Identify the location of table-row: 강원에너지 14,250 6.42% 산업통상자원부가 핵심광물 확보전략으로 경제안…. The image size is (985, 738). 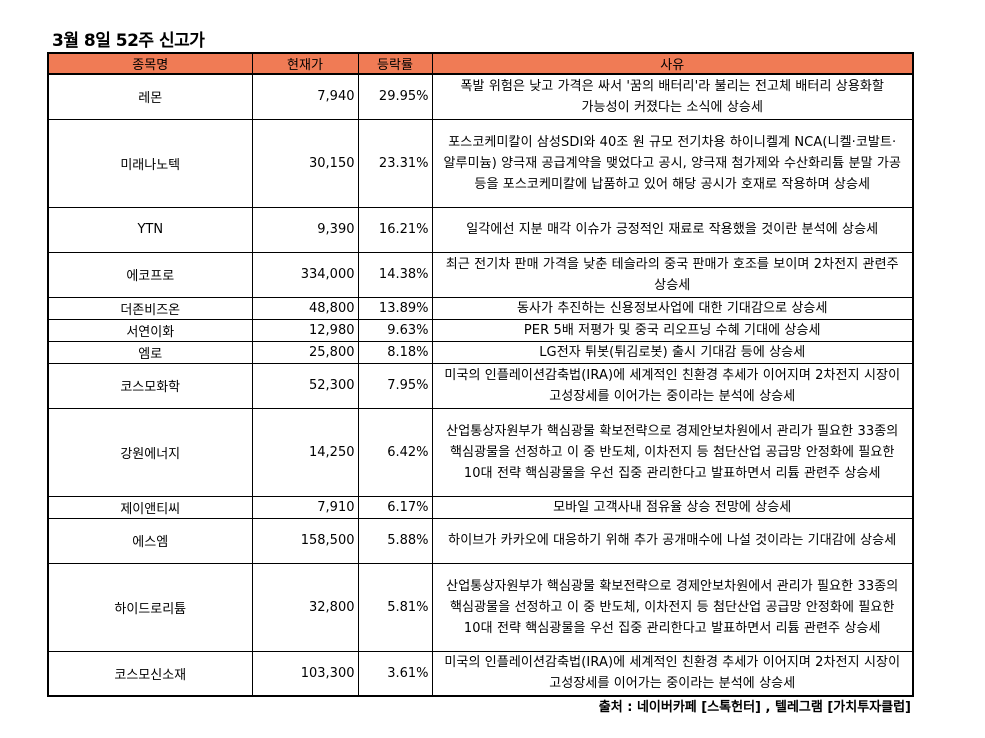
(480, 452).